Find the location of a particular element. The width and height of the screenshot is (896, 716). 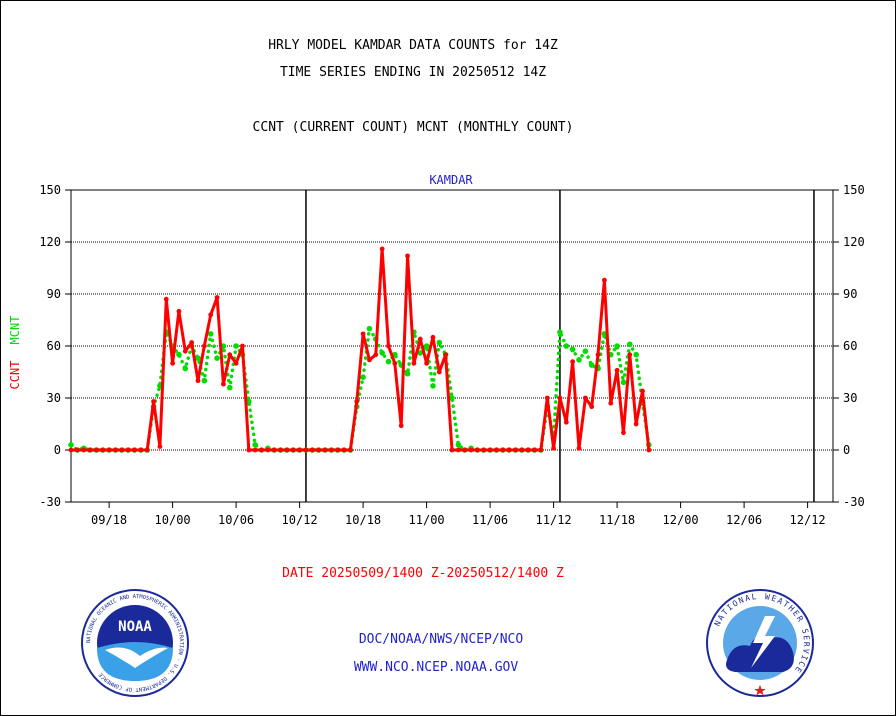

chart-title-line2: TIME SERIES ENDING IN 20250512 14Z is located at coordinates (413, 72).